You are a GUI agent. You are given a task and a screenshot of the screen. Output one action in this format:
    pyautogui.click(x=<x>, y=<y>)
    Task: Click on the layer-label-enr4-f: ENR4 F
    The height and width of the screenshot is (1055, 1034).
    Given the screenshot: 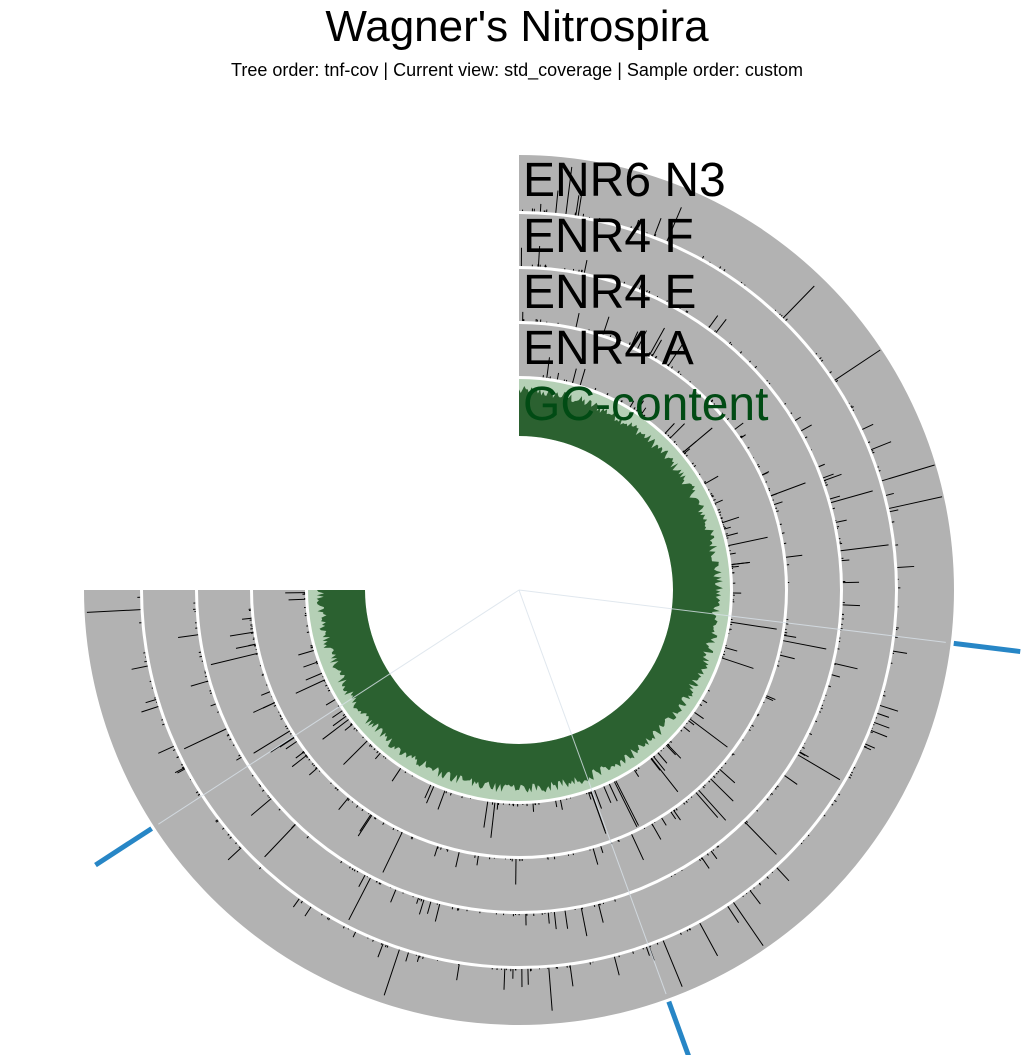 What is the action you would take?
    pyautogui.click(x=608, y=236)
    